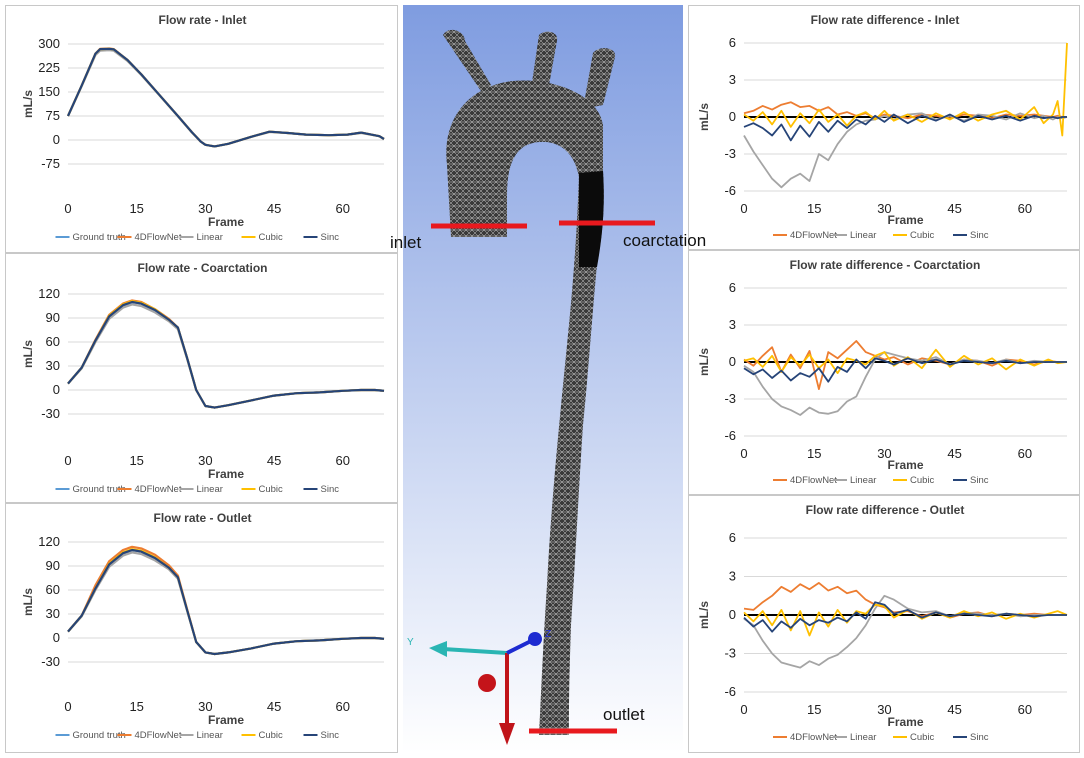  Describe the element at coordinates (406, 242) in the screenshot. I see `inlet-label: inlet` at that location.